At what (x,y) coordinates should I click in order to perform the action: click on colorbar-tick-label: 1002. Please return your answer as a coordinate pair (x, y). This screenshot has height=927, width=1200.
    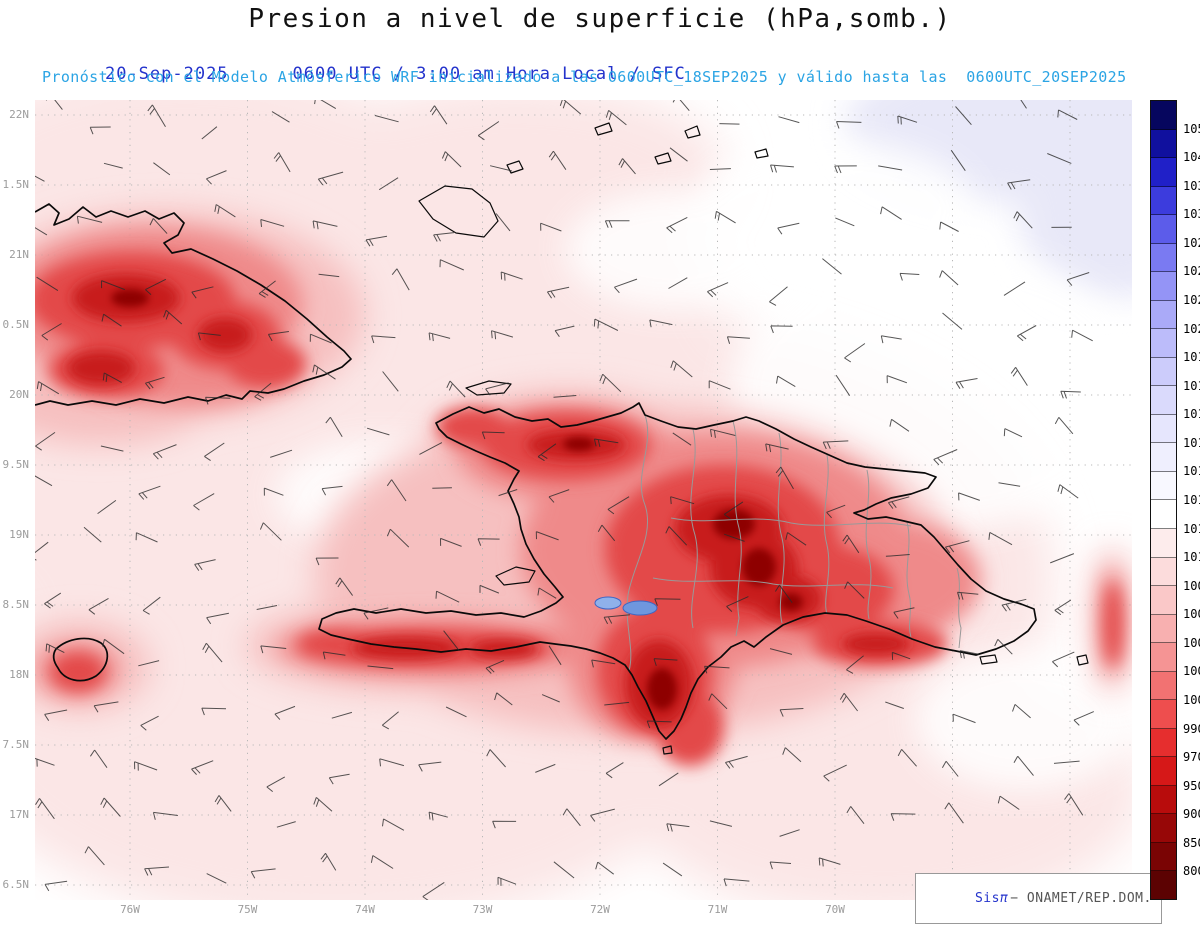
    Looking at the image, I should click on (1191, 671).